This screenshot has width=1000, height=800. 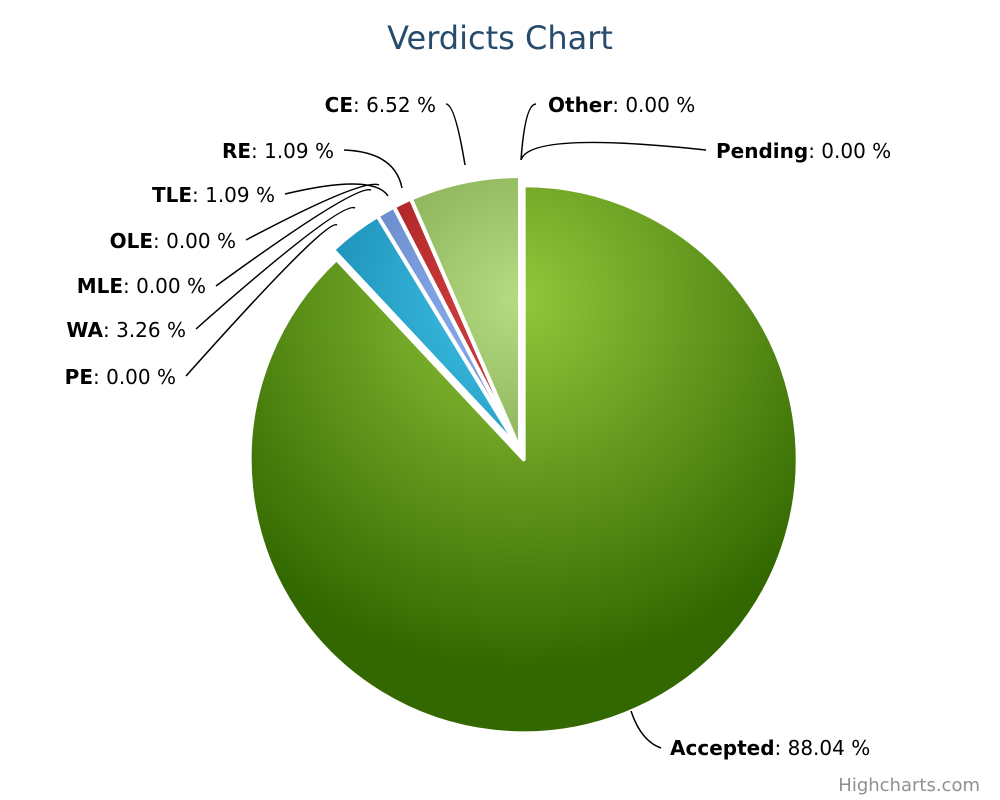 What do you see at coordinates (278, 151) in the screenshot?
I see `data-label-re: RE: 1.09 %` at bounding box center [278, 151].